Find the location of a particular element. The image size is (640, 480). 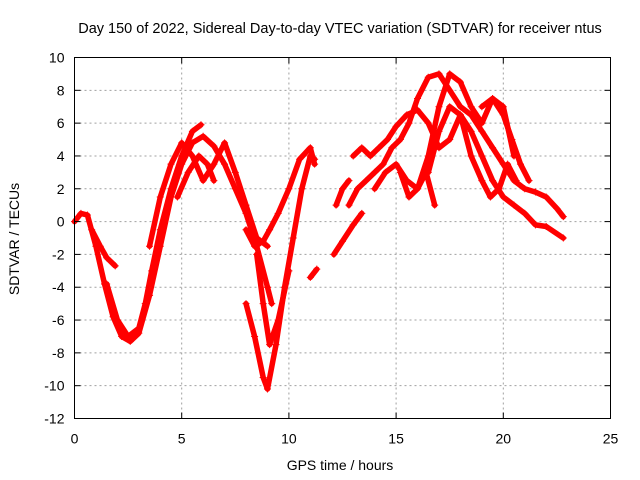

x-tick-label: 25 is located at coordinates (611, 439).